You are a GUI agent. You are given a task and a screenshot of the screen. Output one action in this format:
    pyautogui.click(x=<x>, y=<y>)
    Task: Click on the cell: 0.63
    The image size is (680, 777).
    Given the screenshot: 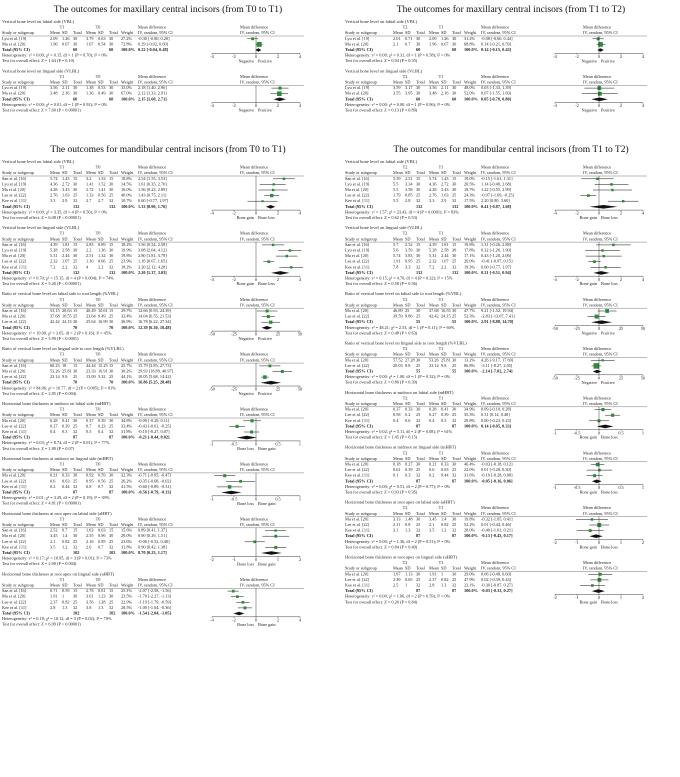 What is the action you would take?
    pyautogui.click(x=445, y=469)
    